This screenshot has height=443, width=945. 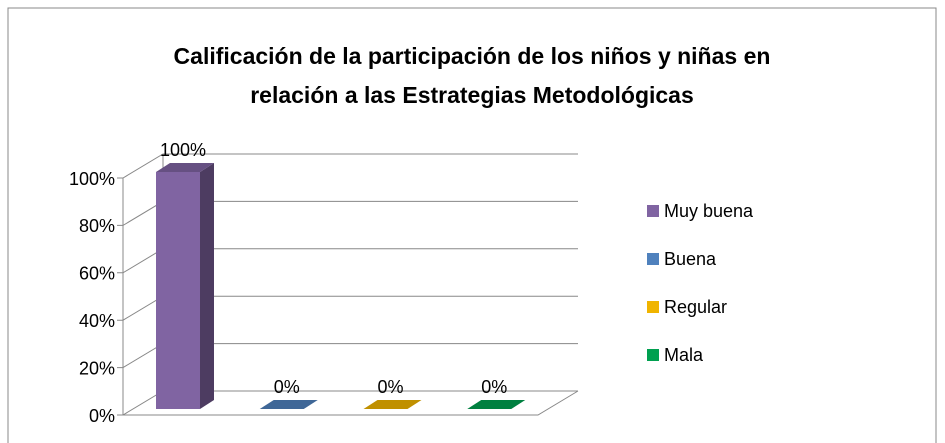 I want to click on legend-label: Buena, so click(x=690, y=259).